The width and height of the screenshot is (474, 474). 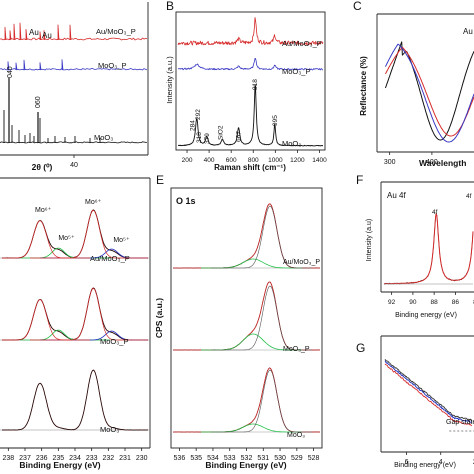 What do you see at coordinates (280, 458) in the screenshot?
I see `panel-e-x-ticklabel: 530` at bounding box center [280, 458].